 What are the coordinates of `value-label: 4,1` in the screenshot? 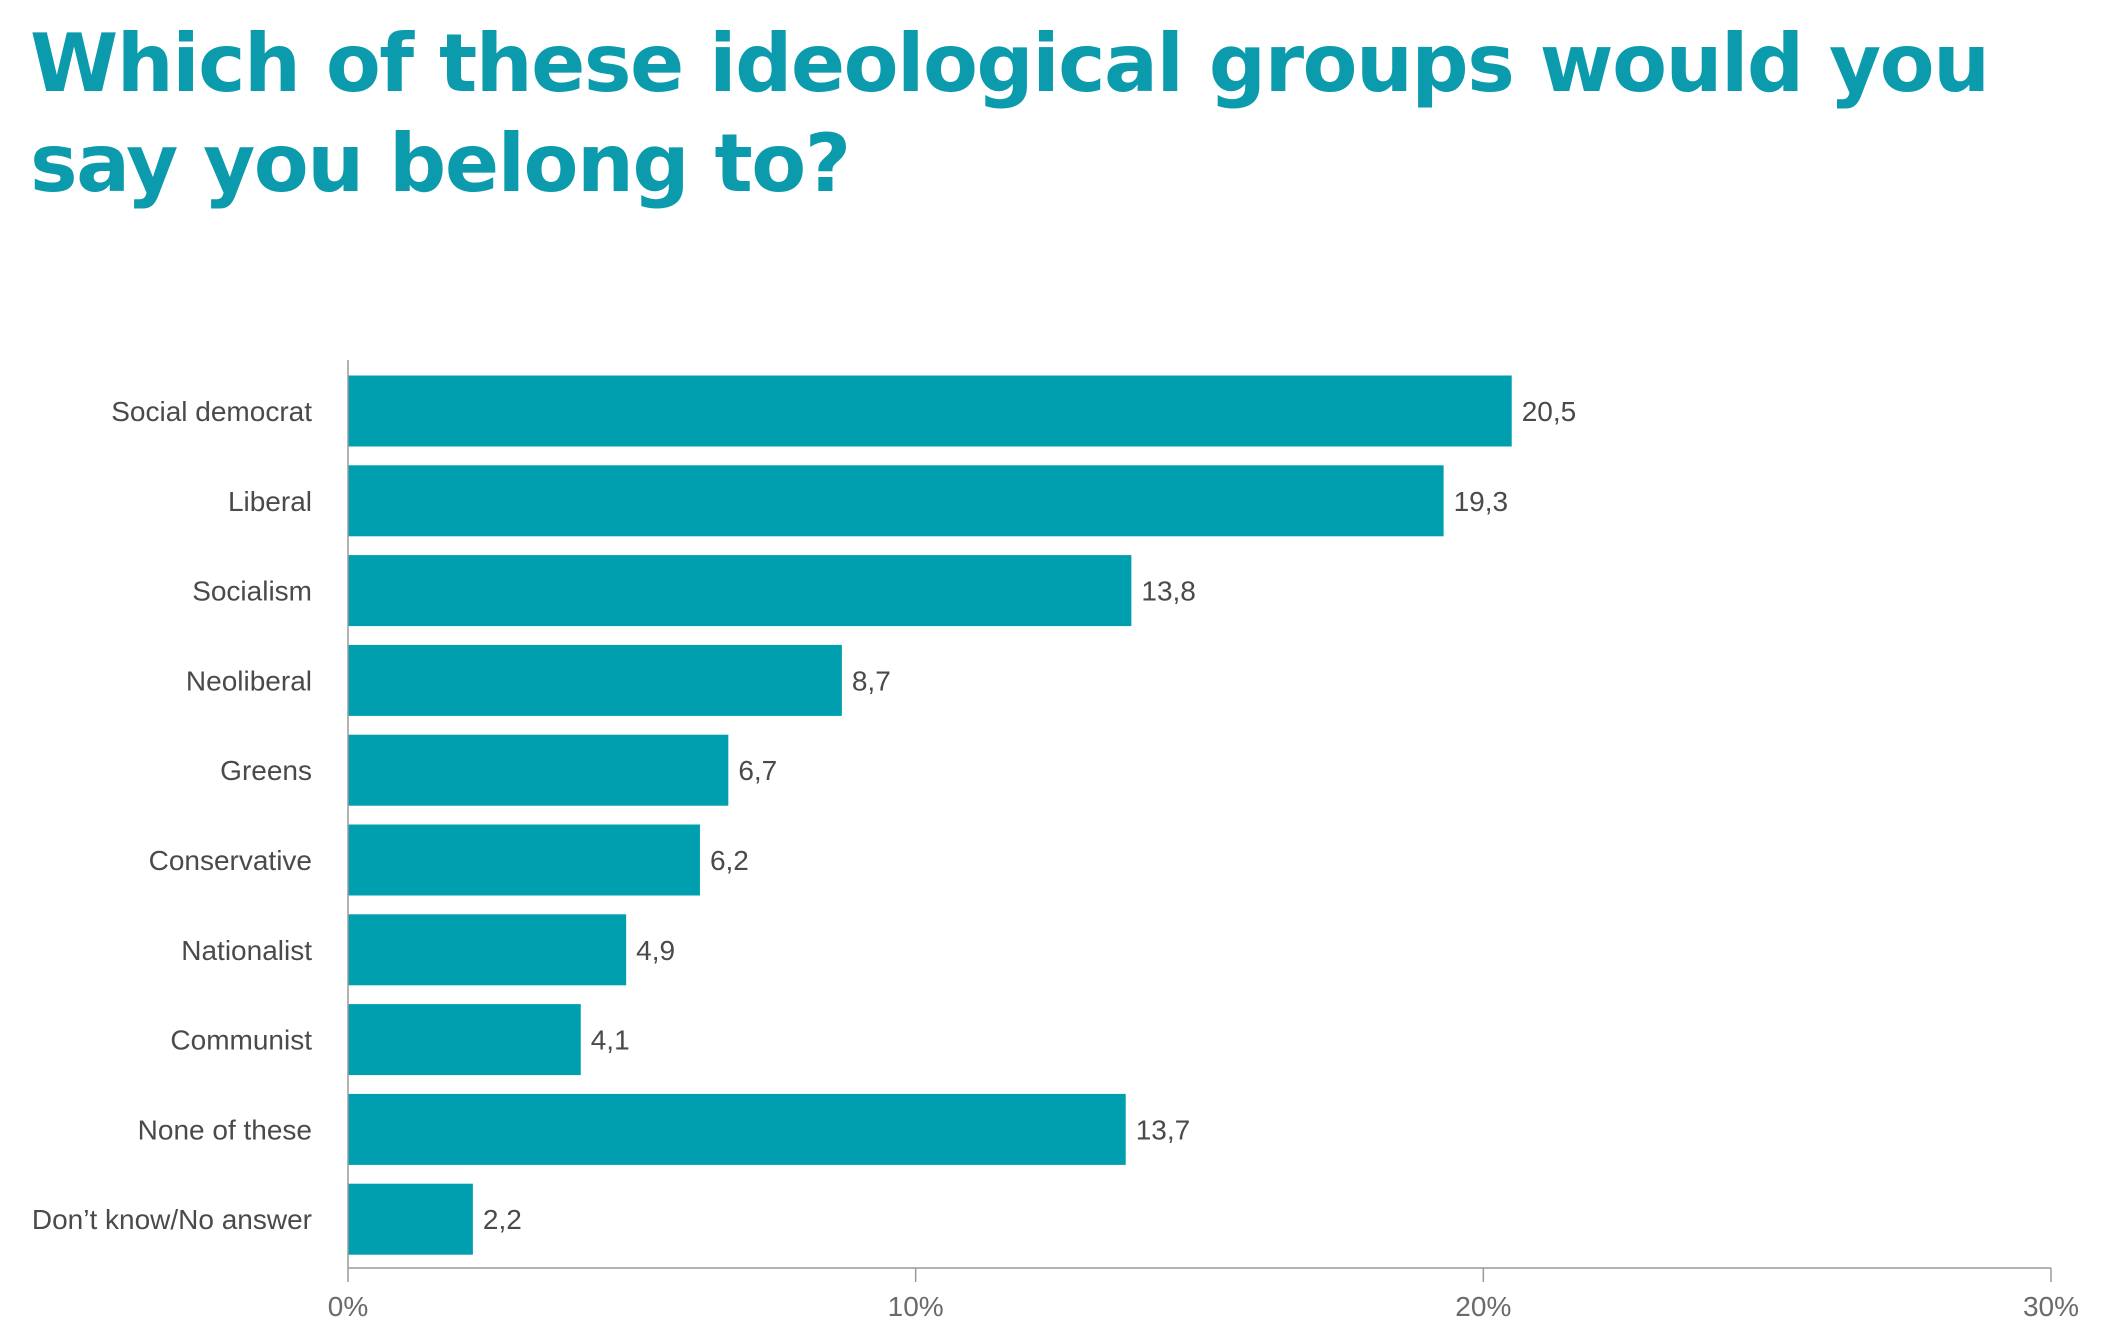 It's located at (610, 1040).